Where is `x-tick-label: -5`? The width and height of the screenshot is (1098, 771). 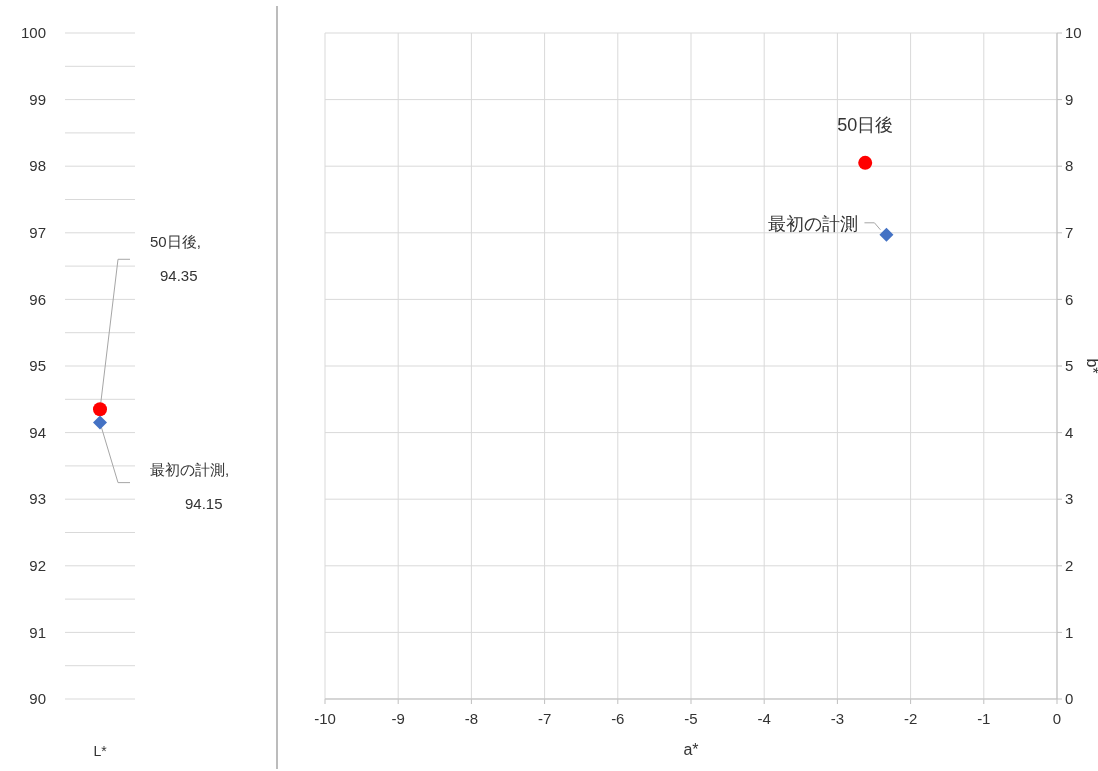
x-tick-label: -5 is located at coordinates (691, 718).